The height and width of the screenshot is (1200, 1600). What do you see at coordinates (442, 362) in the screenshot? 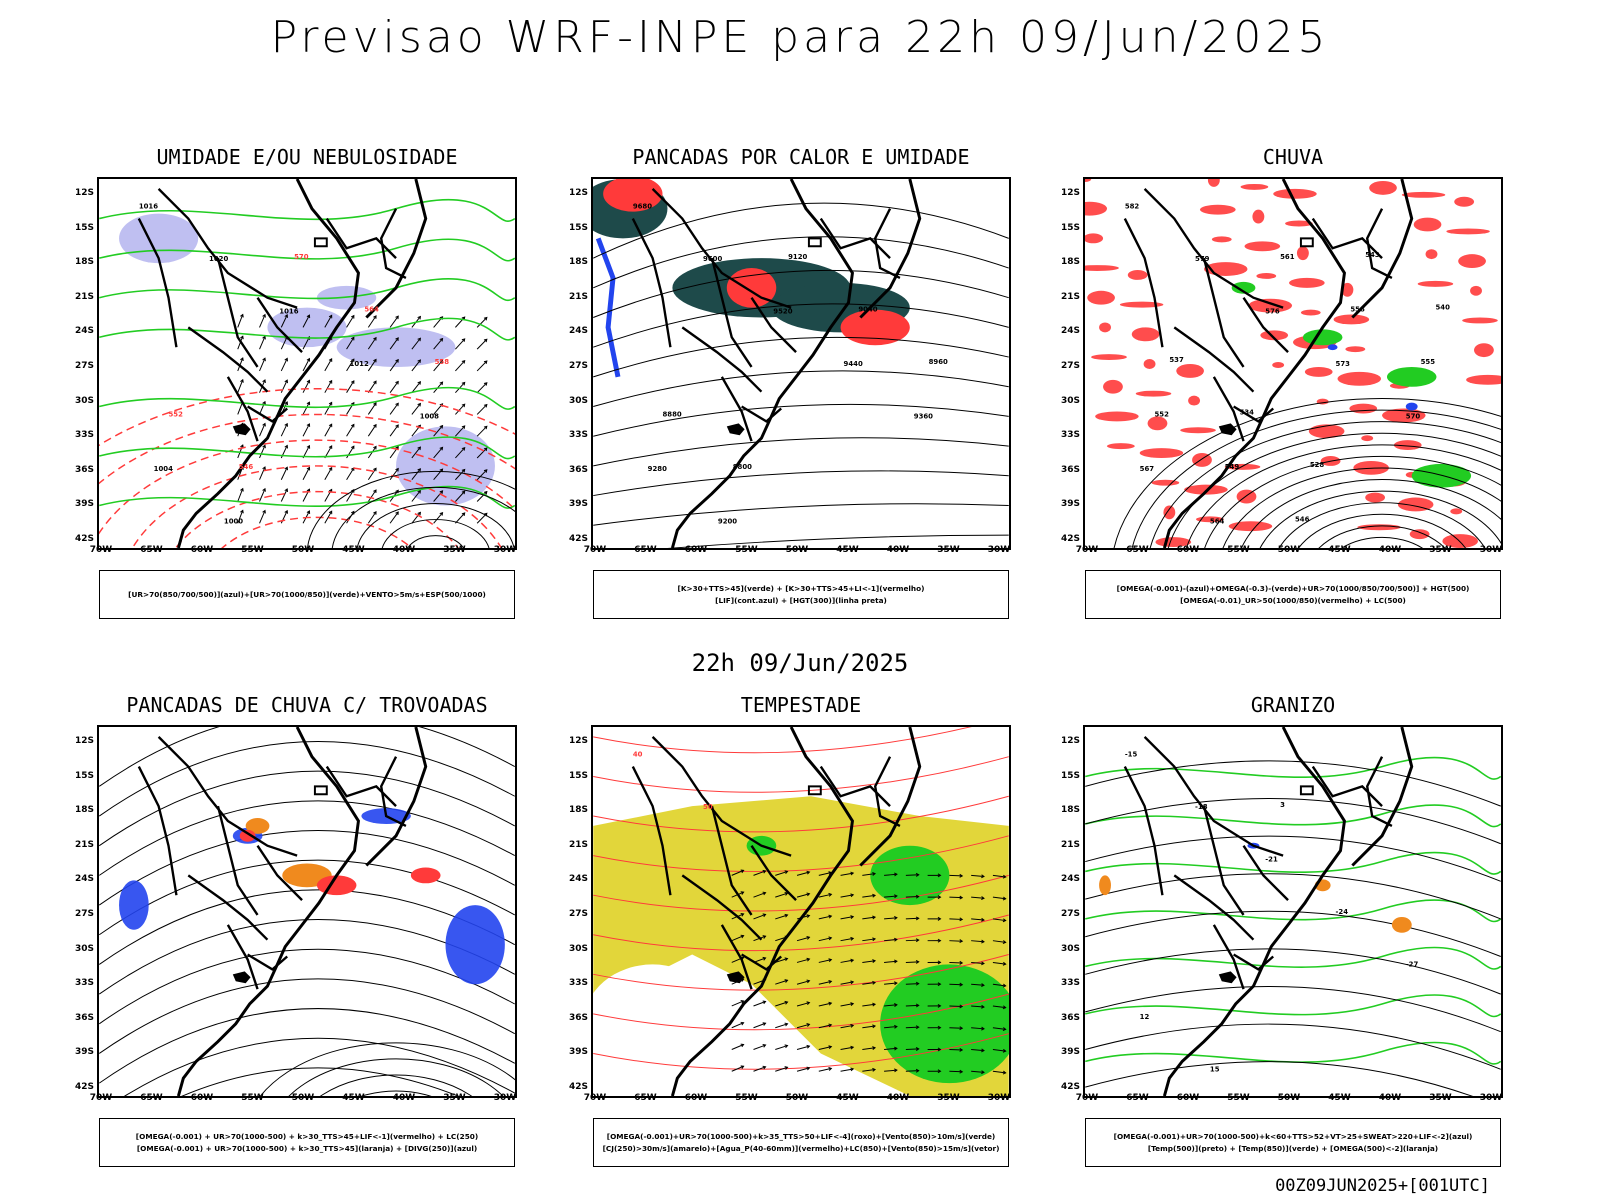
I see `contour-label: 558` at bounding box center [442, 362].